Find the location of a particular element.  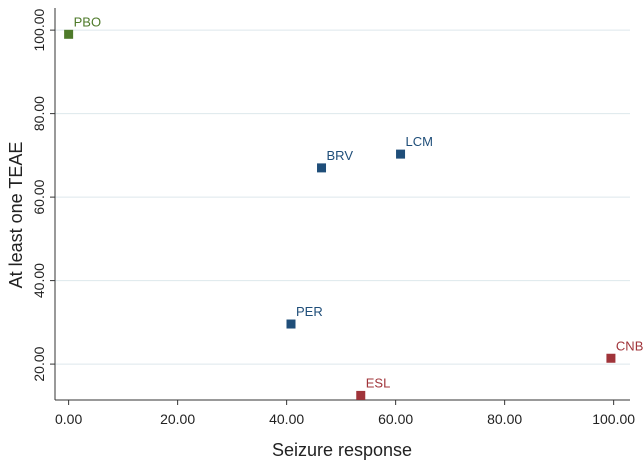

y-tick-label: 20.00 is located at coordinates (39, 363).